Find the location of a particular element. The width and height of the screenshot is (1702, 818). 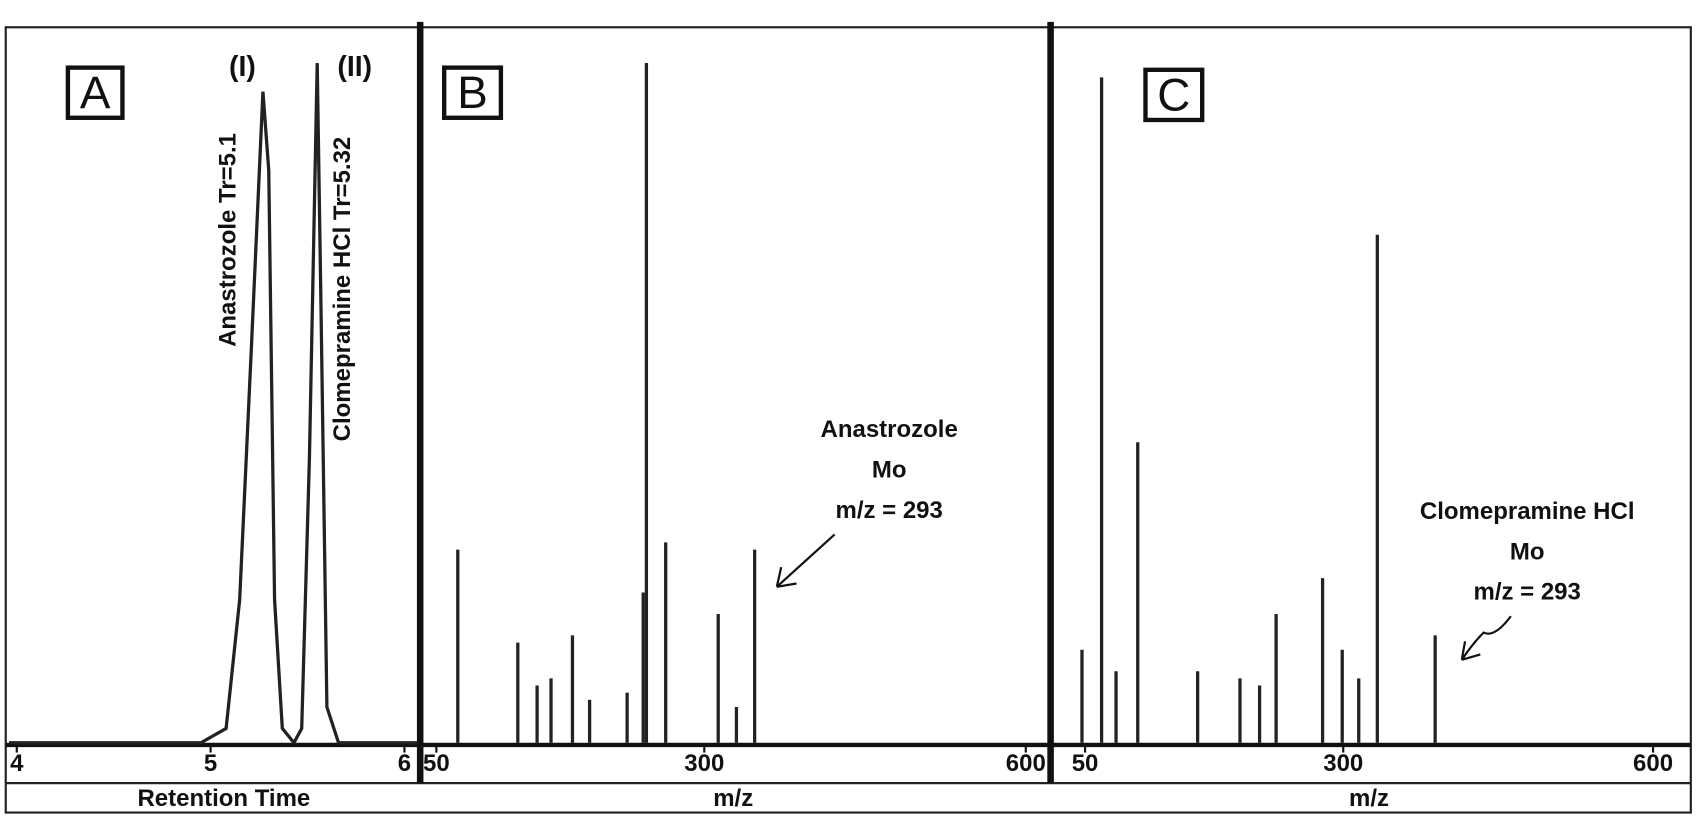

x-tick-label: 4 is located at coordinates (17, 763).